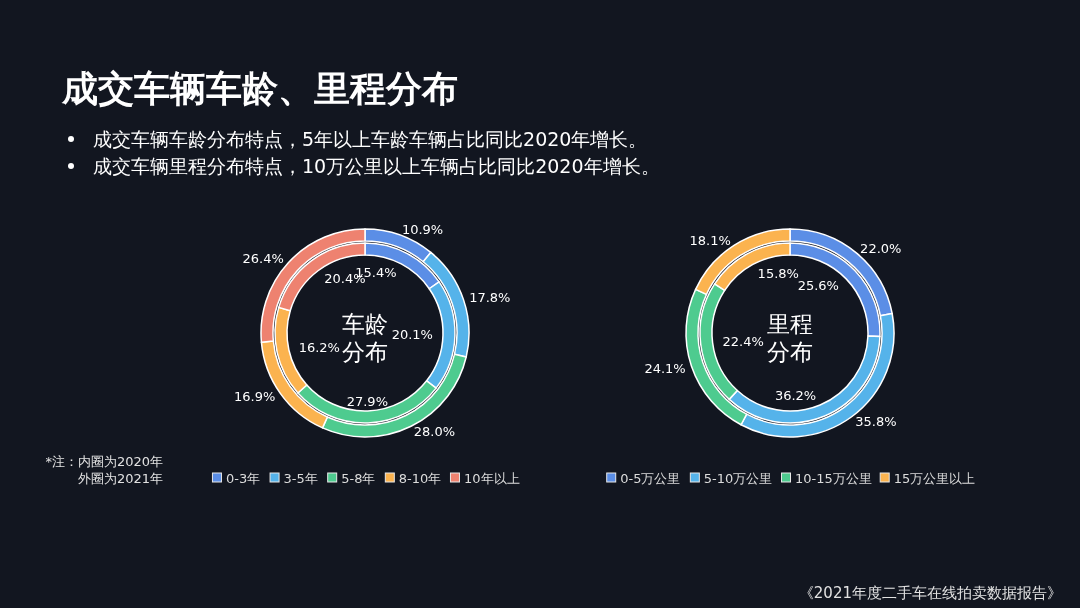 This screenshot has height=608, width=1080. I want to click on data-label: 25.6%, so click(818, 286).